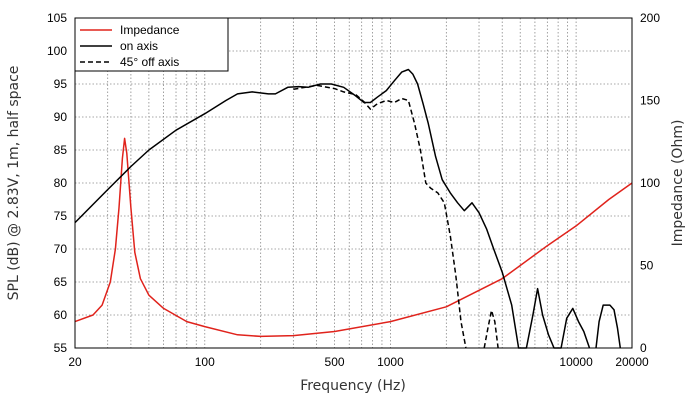 The image size is (700, 420). Describe the element at coordinates (205, 362) in the screenshot. I see `x-tick-label: 100` at that location.